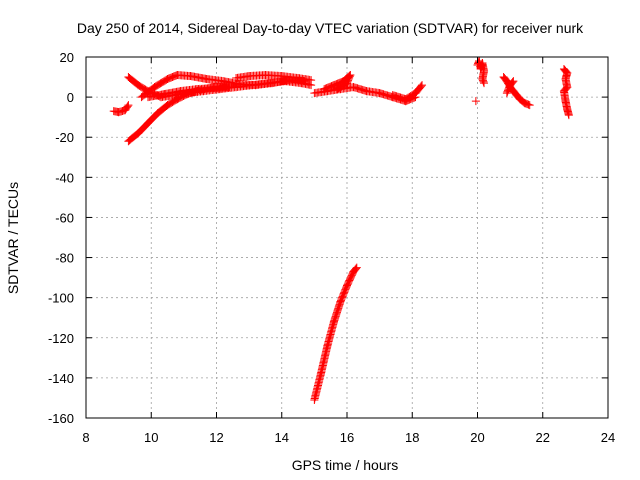 Image resolution: width=640 pixels, height=480 pixels. Describe the element at coordinates (61, 378) in the screenshot. I see `y-tick-label: -140` at that location.